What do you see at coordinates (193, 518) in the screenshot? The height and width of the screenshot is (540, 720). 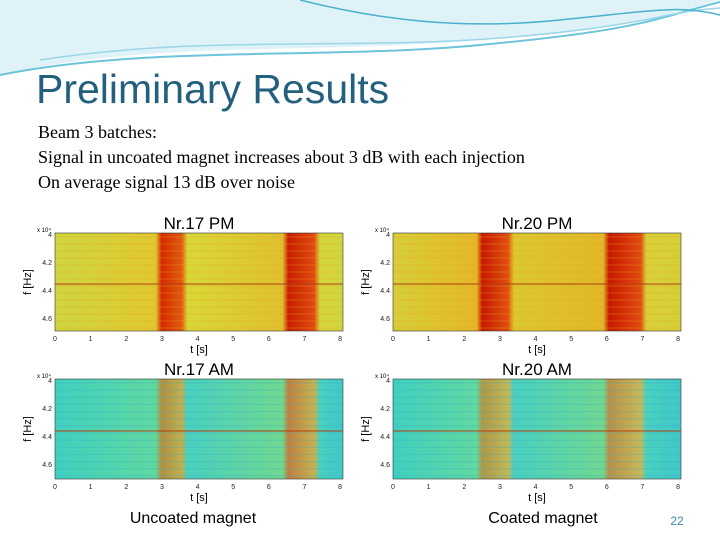 I see `caption: Uncoated magnet` at bounding box center [193, 518].